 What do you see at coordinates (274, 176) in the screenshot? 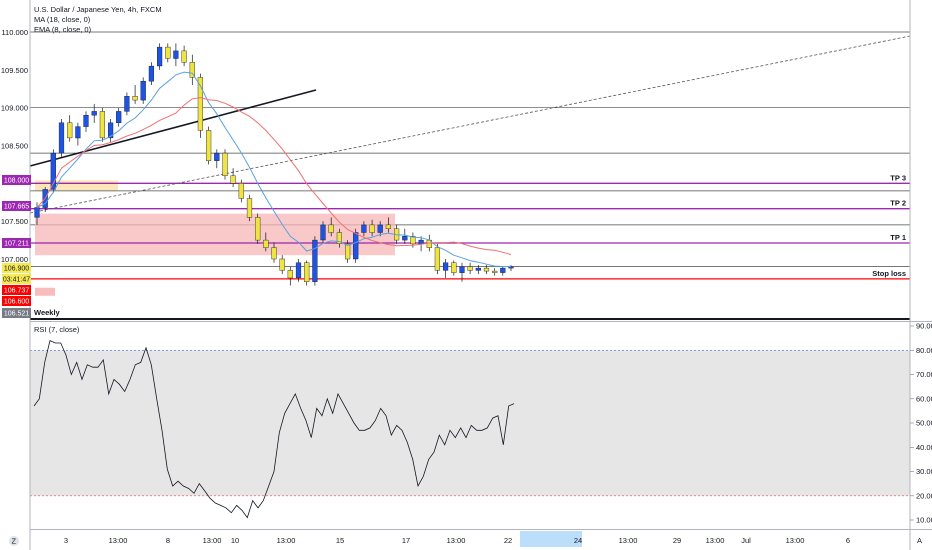
I see `ma-line` at bounding box center [274, 176].